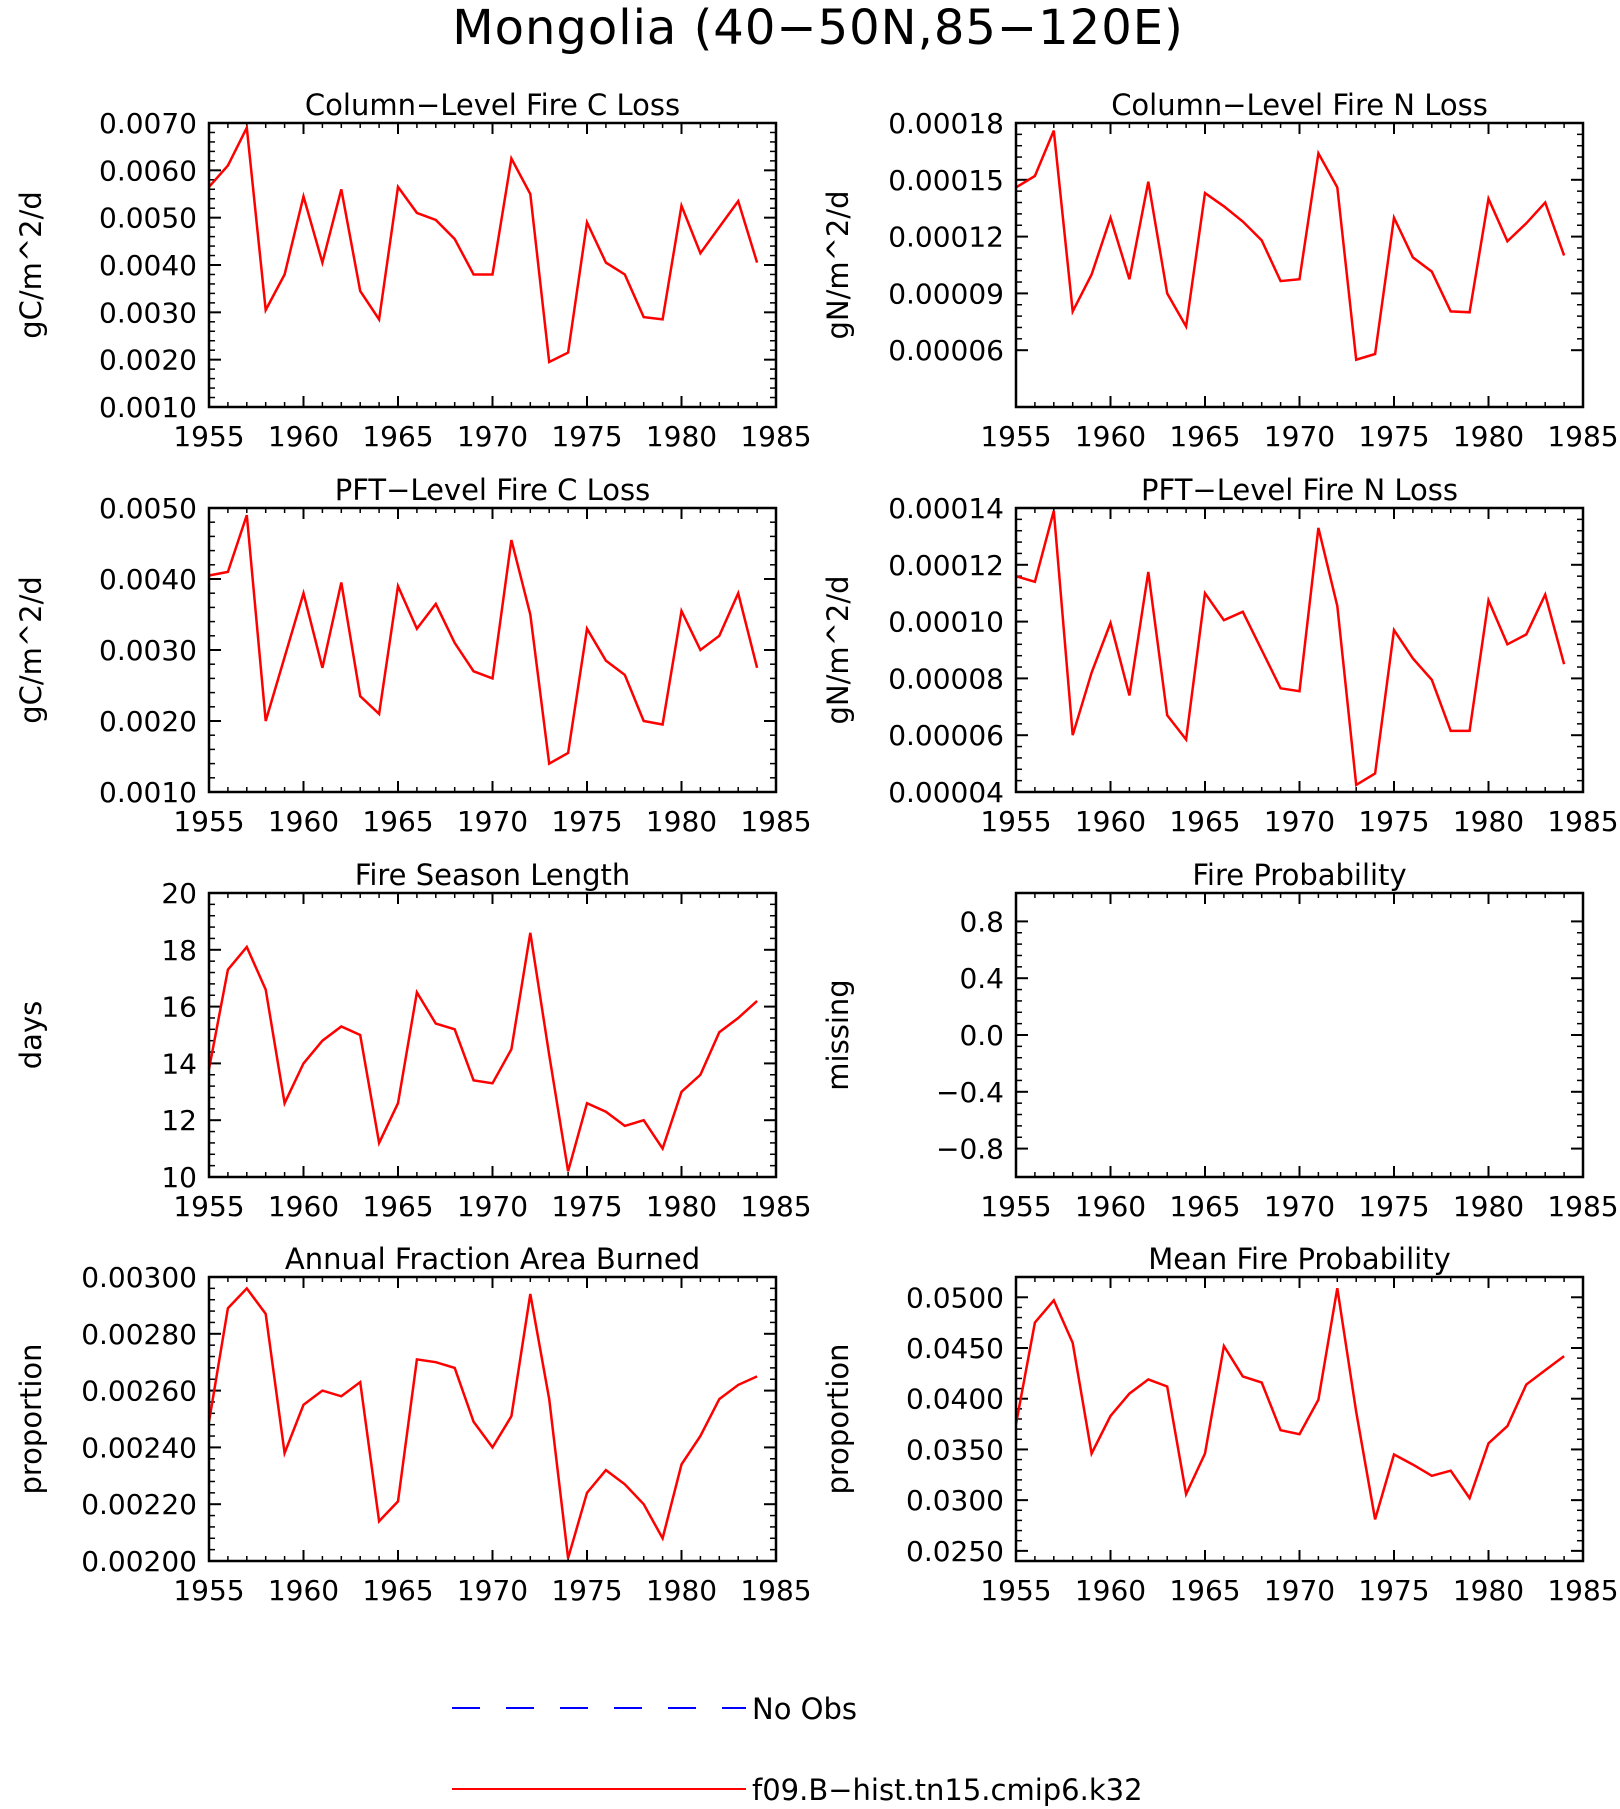 Image resolution: width=1620 pixels, height=1809 pixels. I want to click on panel-title: PFT−Level Fire C Loss, so click(493, 490).